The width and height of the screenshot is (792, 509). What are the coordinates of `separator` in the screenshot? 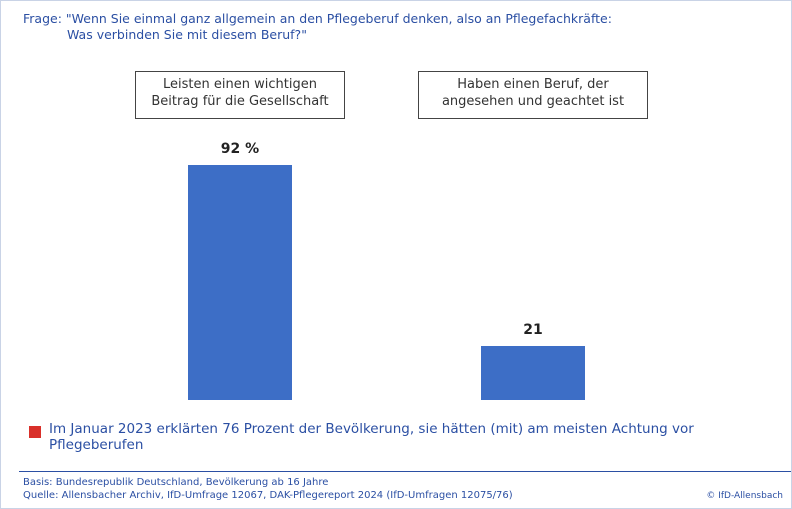 It's located at (405, 471).